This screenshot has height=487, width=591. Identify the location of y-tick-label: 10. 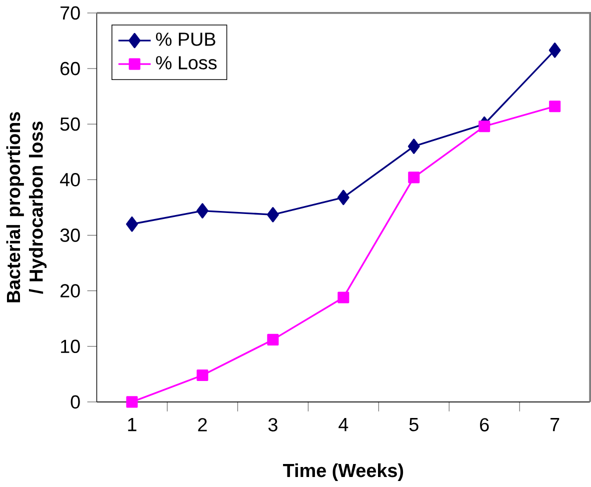
(70, 346).